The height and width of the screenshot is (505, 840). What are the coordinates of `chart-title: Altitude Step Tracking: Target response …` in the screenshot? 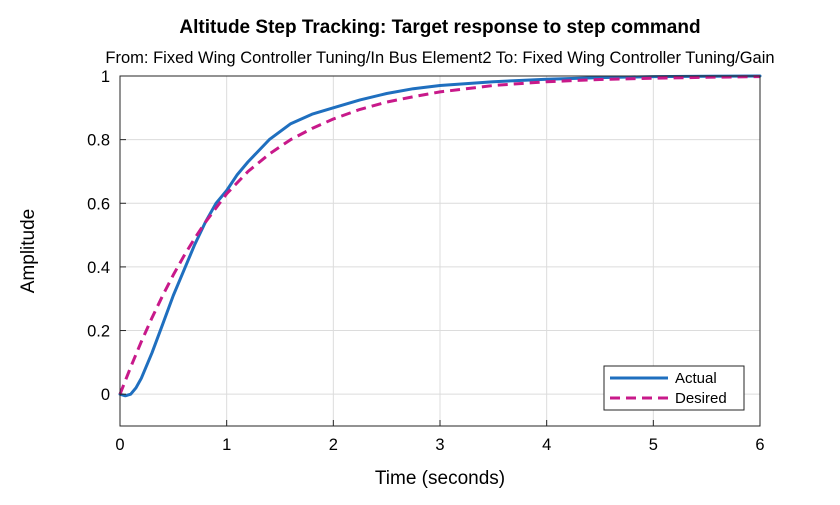 It's located at (439, 27).